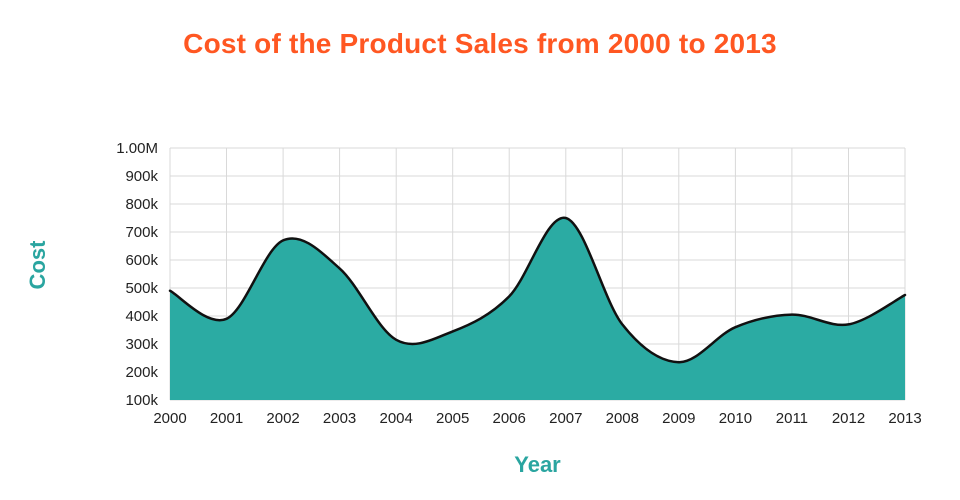 This screenshot has height=500, width=960. I want to click on svg-text: 2004, so click(396, 418).